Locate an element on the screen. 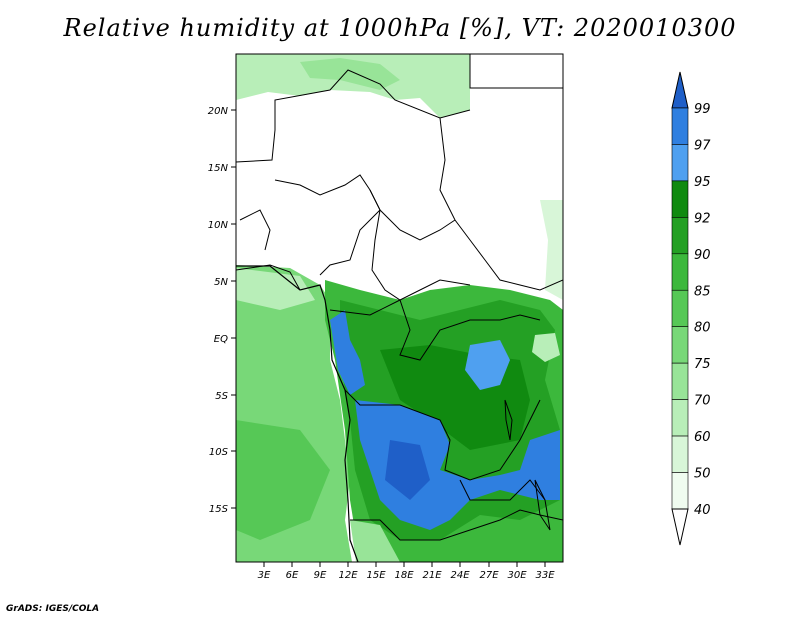  coastline is located at coordinates (297, 413).